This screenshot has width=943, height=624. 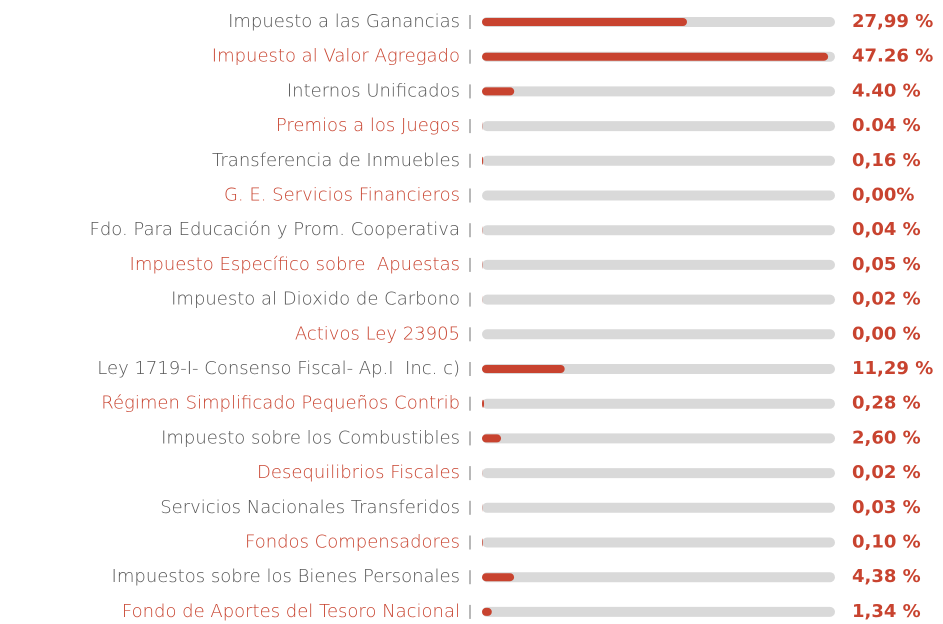 I want to click on value-label: 1,34 %, so click(x=886, y=611).